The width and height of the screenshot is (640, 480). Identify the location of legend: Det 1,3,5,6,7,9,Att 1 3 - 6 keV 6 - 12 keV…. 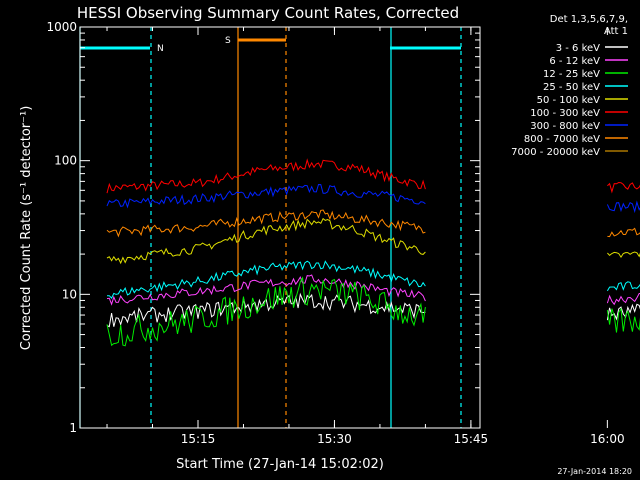
(569, 86).